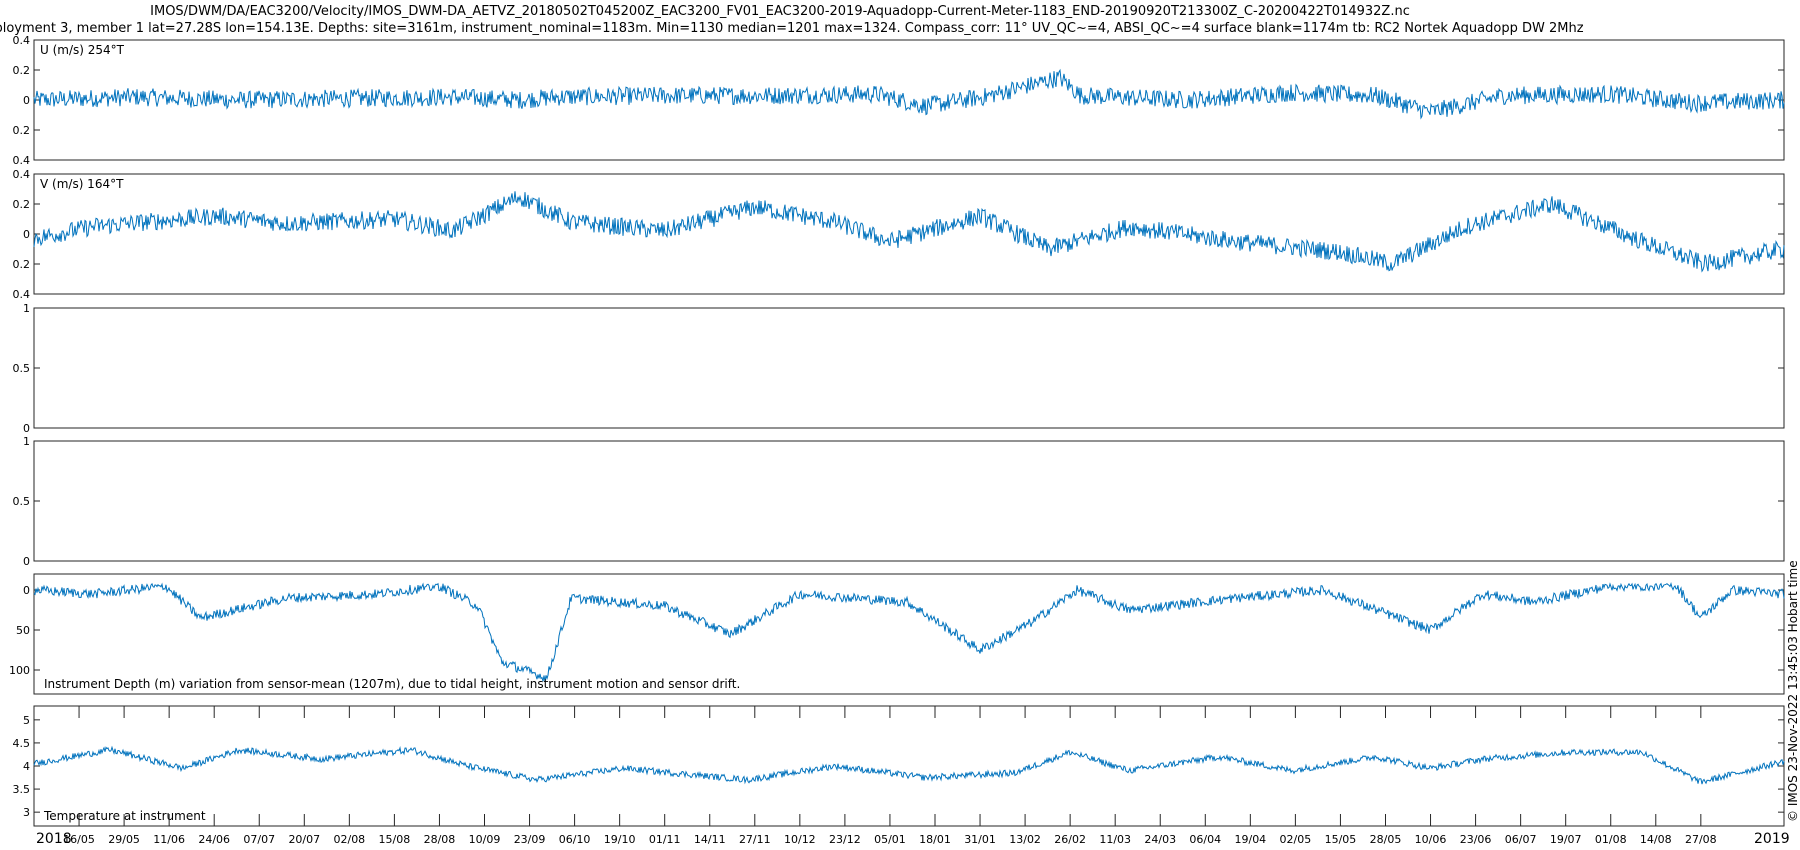 This screenshot has height=850, width=1800. I want to click on x-tick-label: 19/04, so click(1250, 839).